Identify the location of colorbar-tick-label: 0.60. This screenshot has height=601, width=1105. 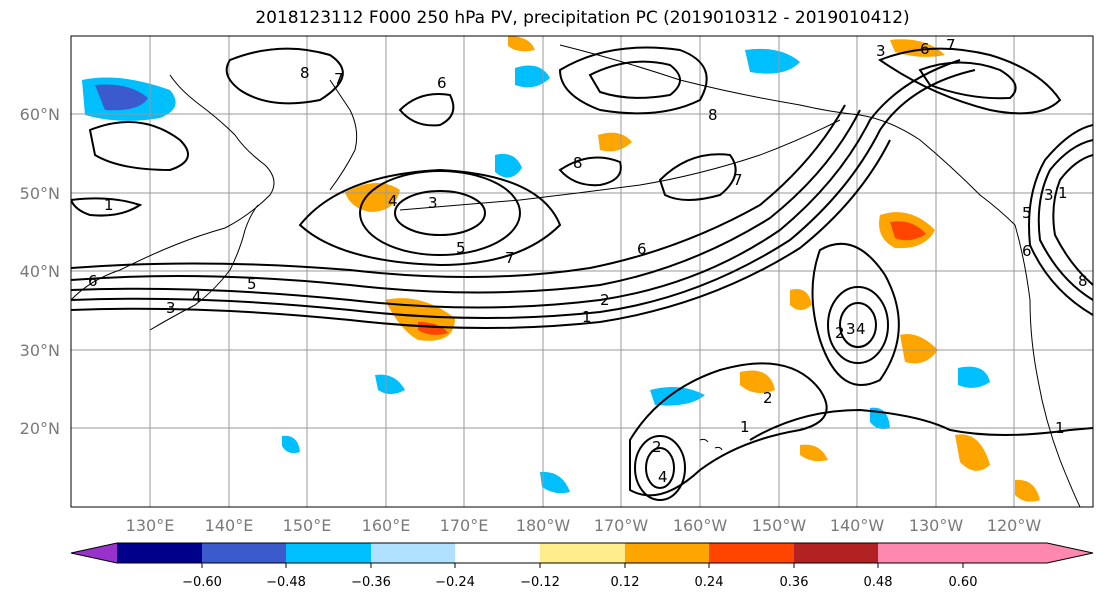
(963, 582).